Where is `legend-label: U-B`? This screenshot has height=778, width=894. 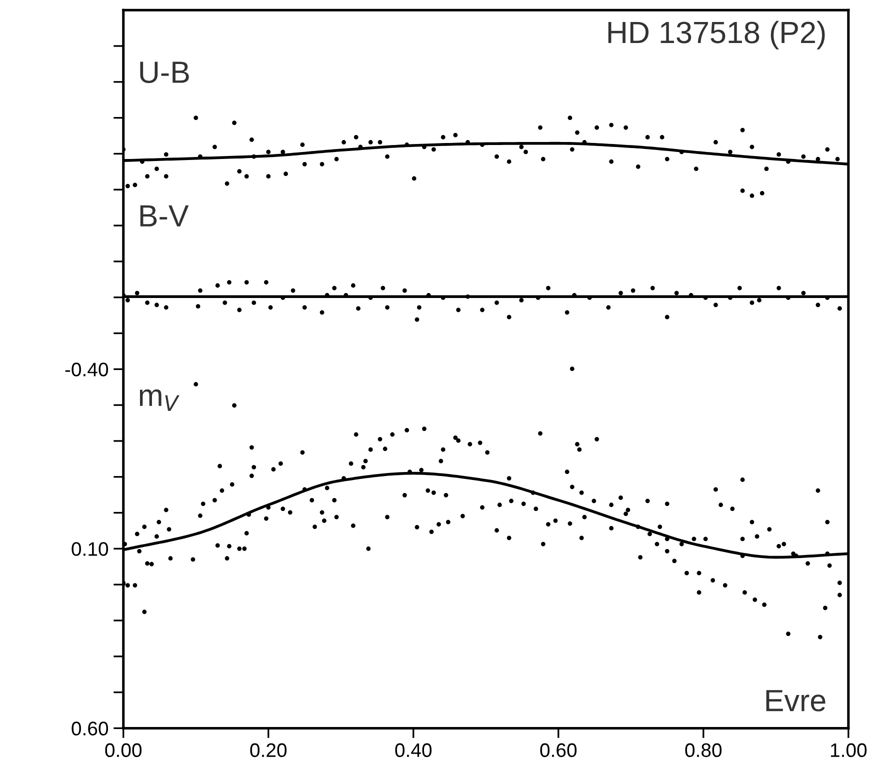 legend-label: U-B is located at coordinates (164, 73).